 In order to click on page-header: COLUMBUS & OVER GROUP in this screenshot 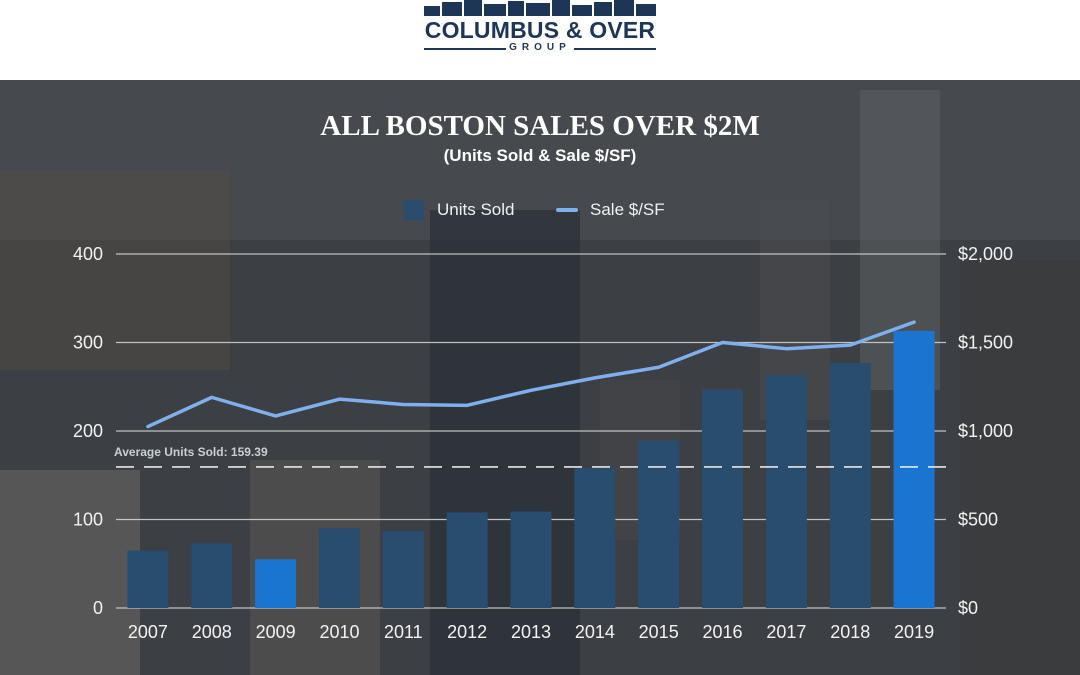, I will do `click(540, 40)`.